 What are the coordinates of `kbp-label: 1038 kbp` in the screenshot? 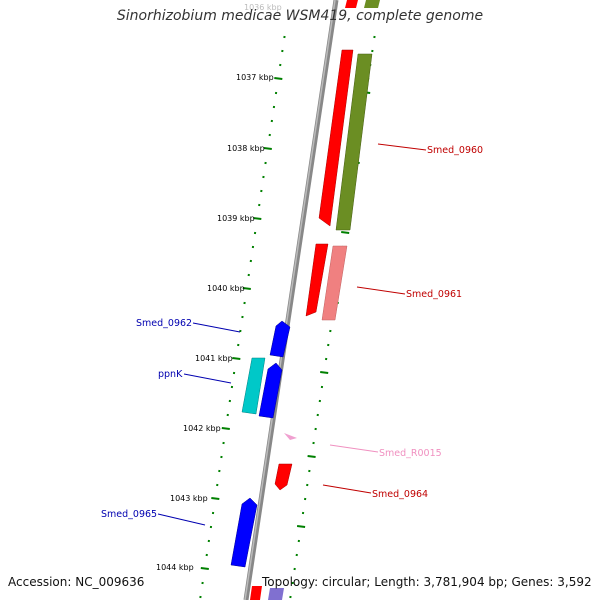 It's located at (246, 148).